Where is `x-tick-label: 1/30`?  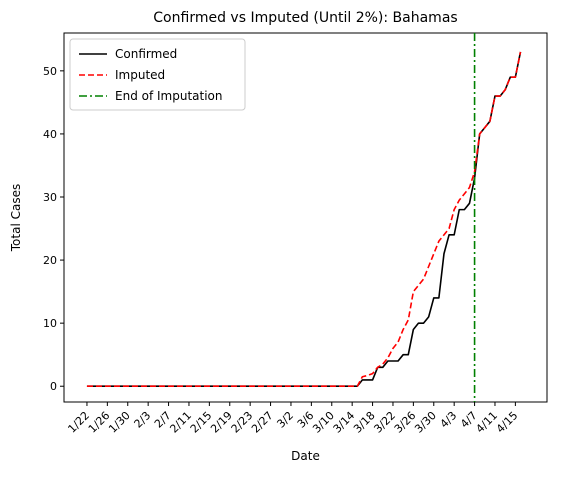
x-tick-label: 1/30 is located at coordinates (119, 422).